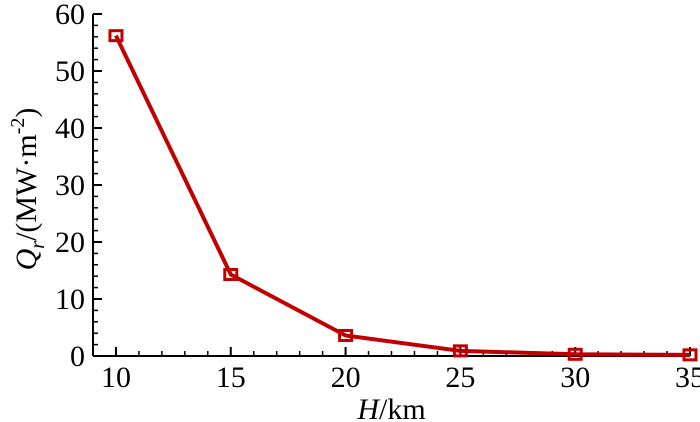 Image resolution: width=700 pixels, height=422 pixels. What do you see at coordinates (26, 259) in the screenshot?
I see `y-axis-title-variable: Q` at bounding box center [26, 259].